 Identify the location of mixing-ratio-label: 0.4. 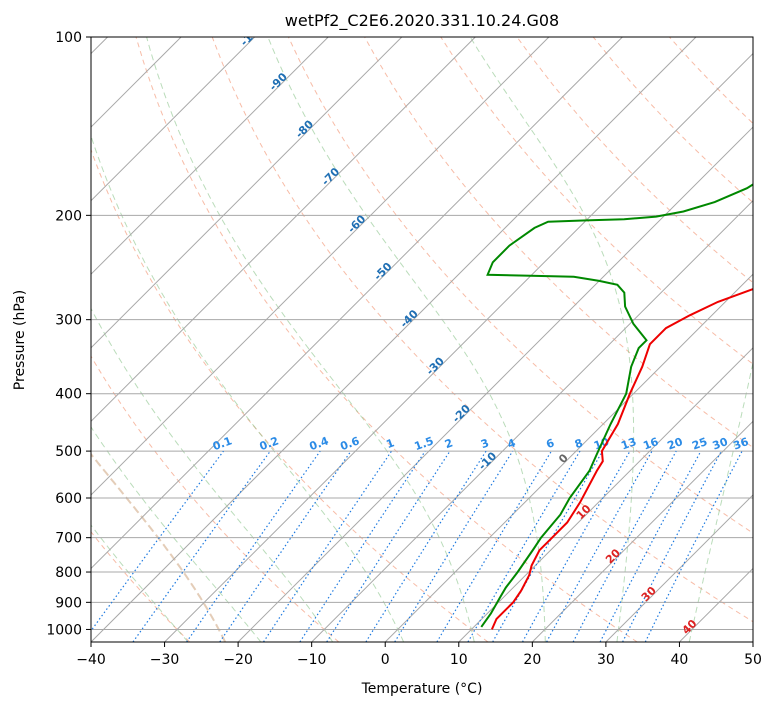
(319, 443).